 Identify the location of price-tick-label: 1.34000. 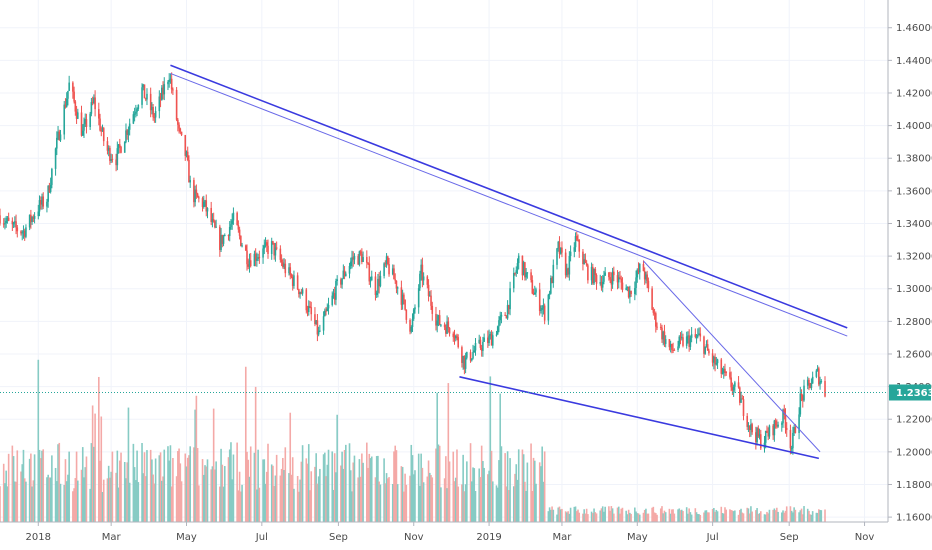
(914, 224).